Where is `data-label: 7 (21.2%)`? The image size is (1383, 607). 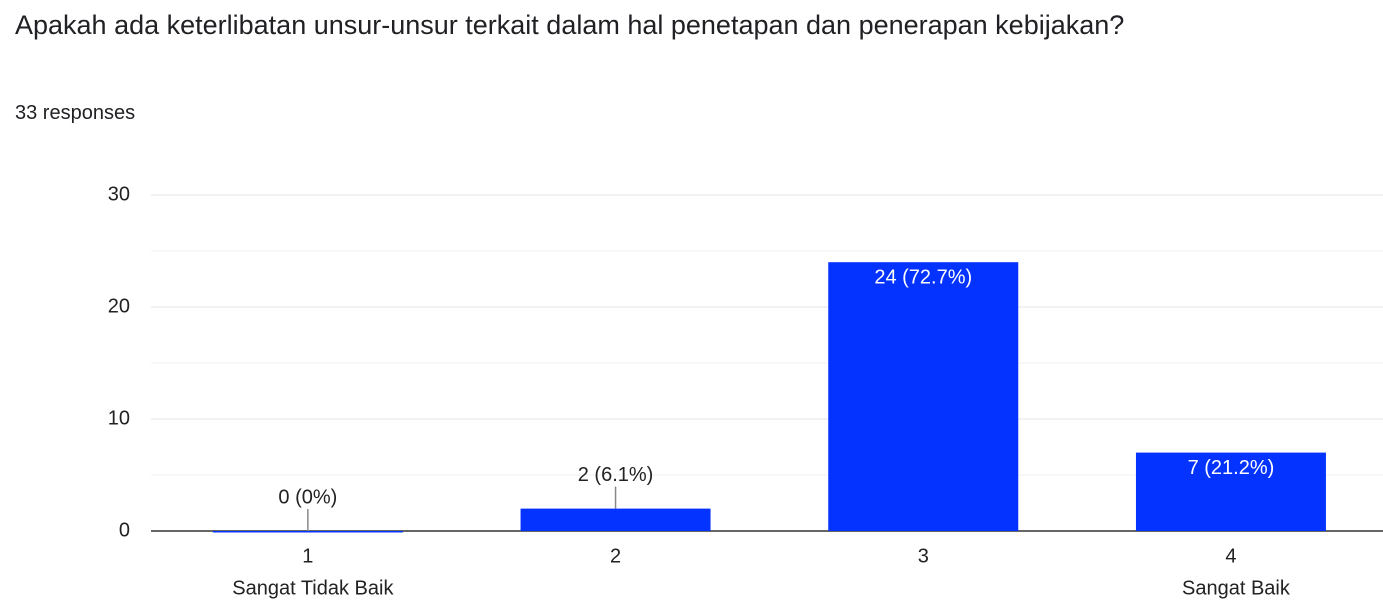 data-label: 7 (21.2%) is located at coordinates (1231, 468).